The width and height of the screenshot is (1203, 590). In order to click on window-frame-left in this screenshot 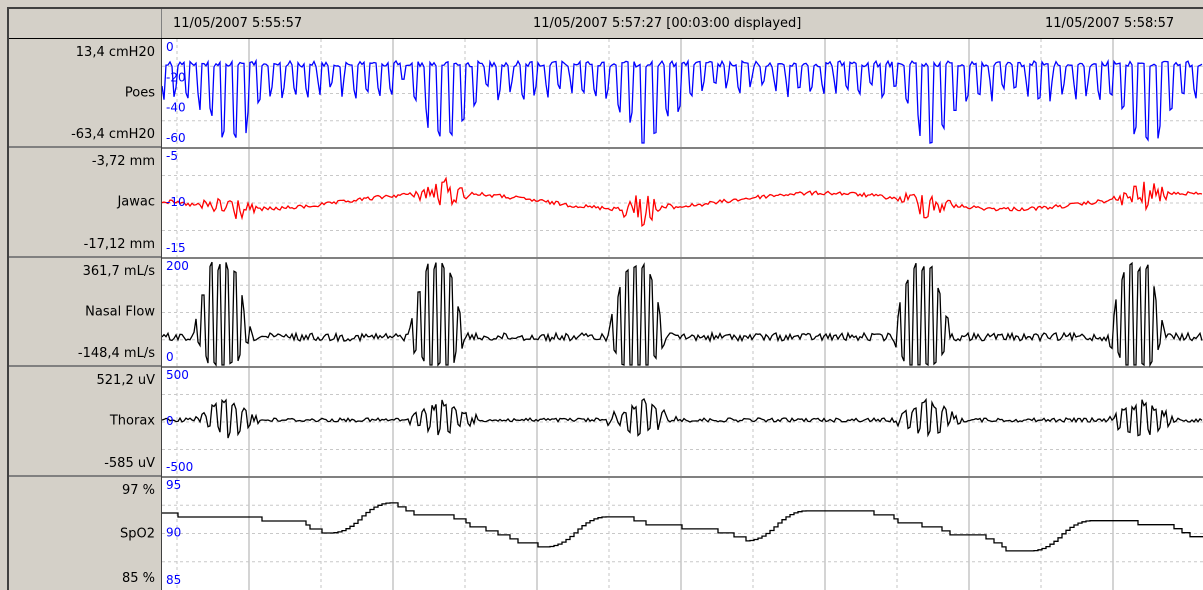, I will do `click(4, 295)`.